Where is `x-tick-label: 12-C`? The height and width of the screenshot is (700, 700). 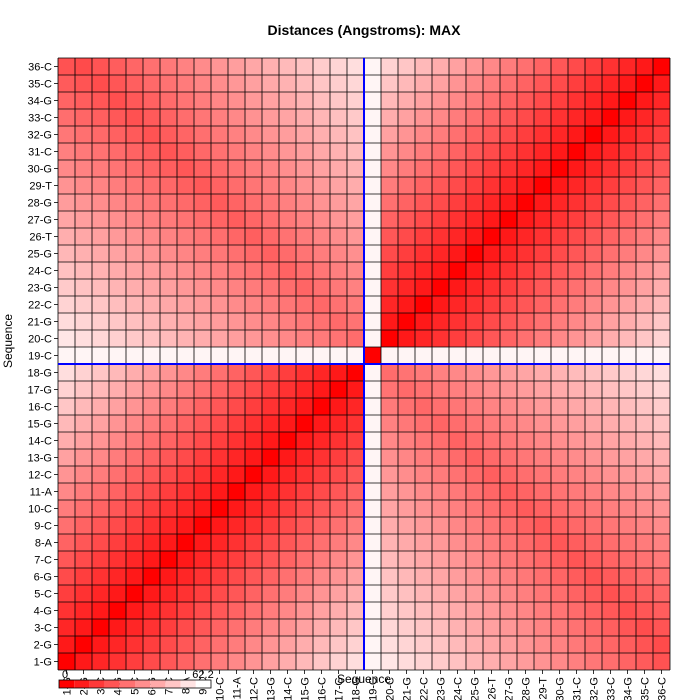 x-tick-label: 12-C is located at coordinates (255, 688).